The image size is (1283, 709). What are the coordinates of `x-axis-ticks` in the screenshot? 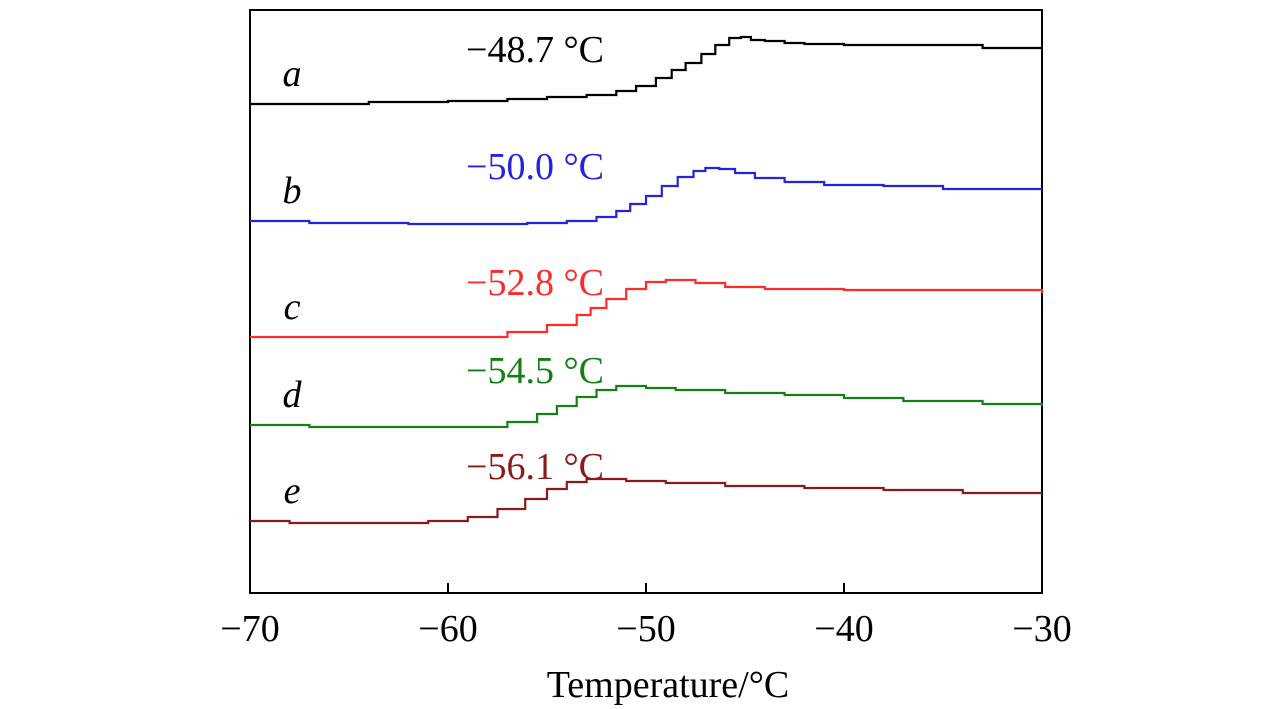 It's located at (646, 588).